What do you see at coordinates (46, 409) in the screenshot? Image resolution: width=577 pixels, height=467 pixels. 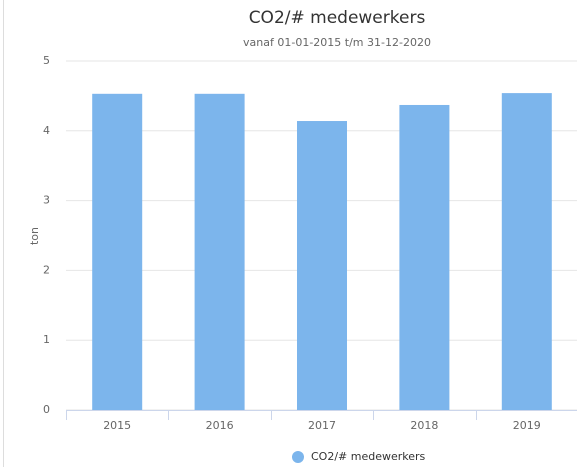 I see `y-tick-label: 0` at bounding box center [46, 409].